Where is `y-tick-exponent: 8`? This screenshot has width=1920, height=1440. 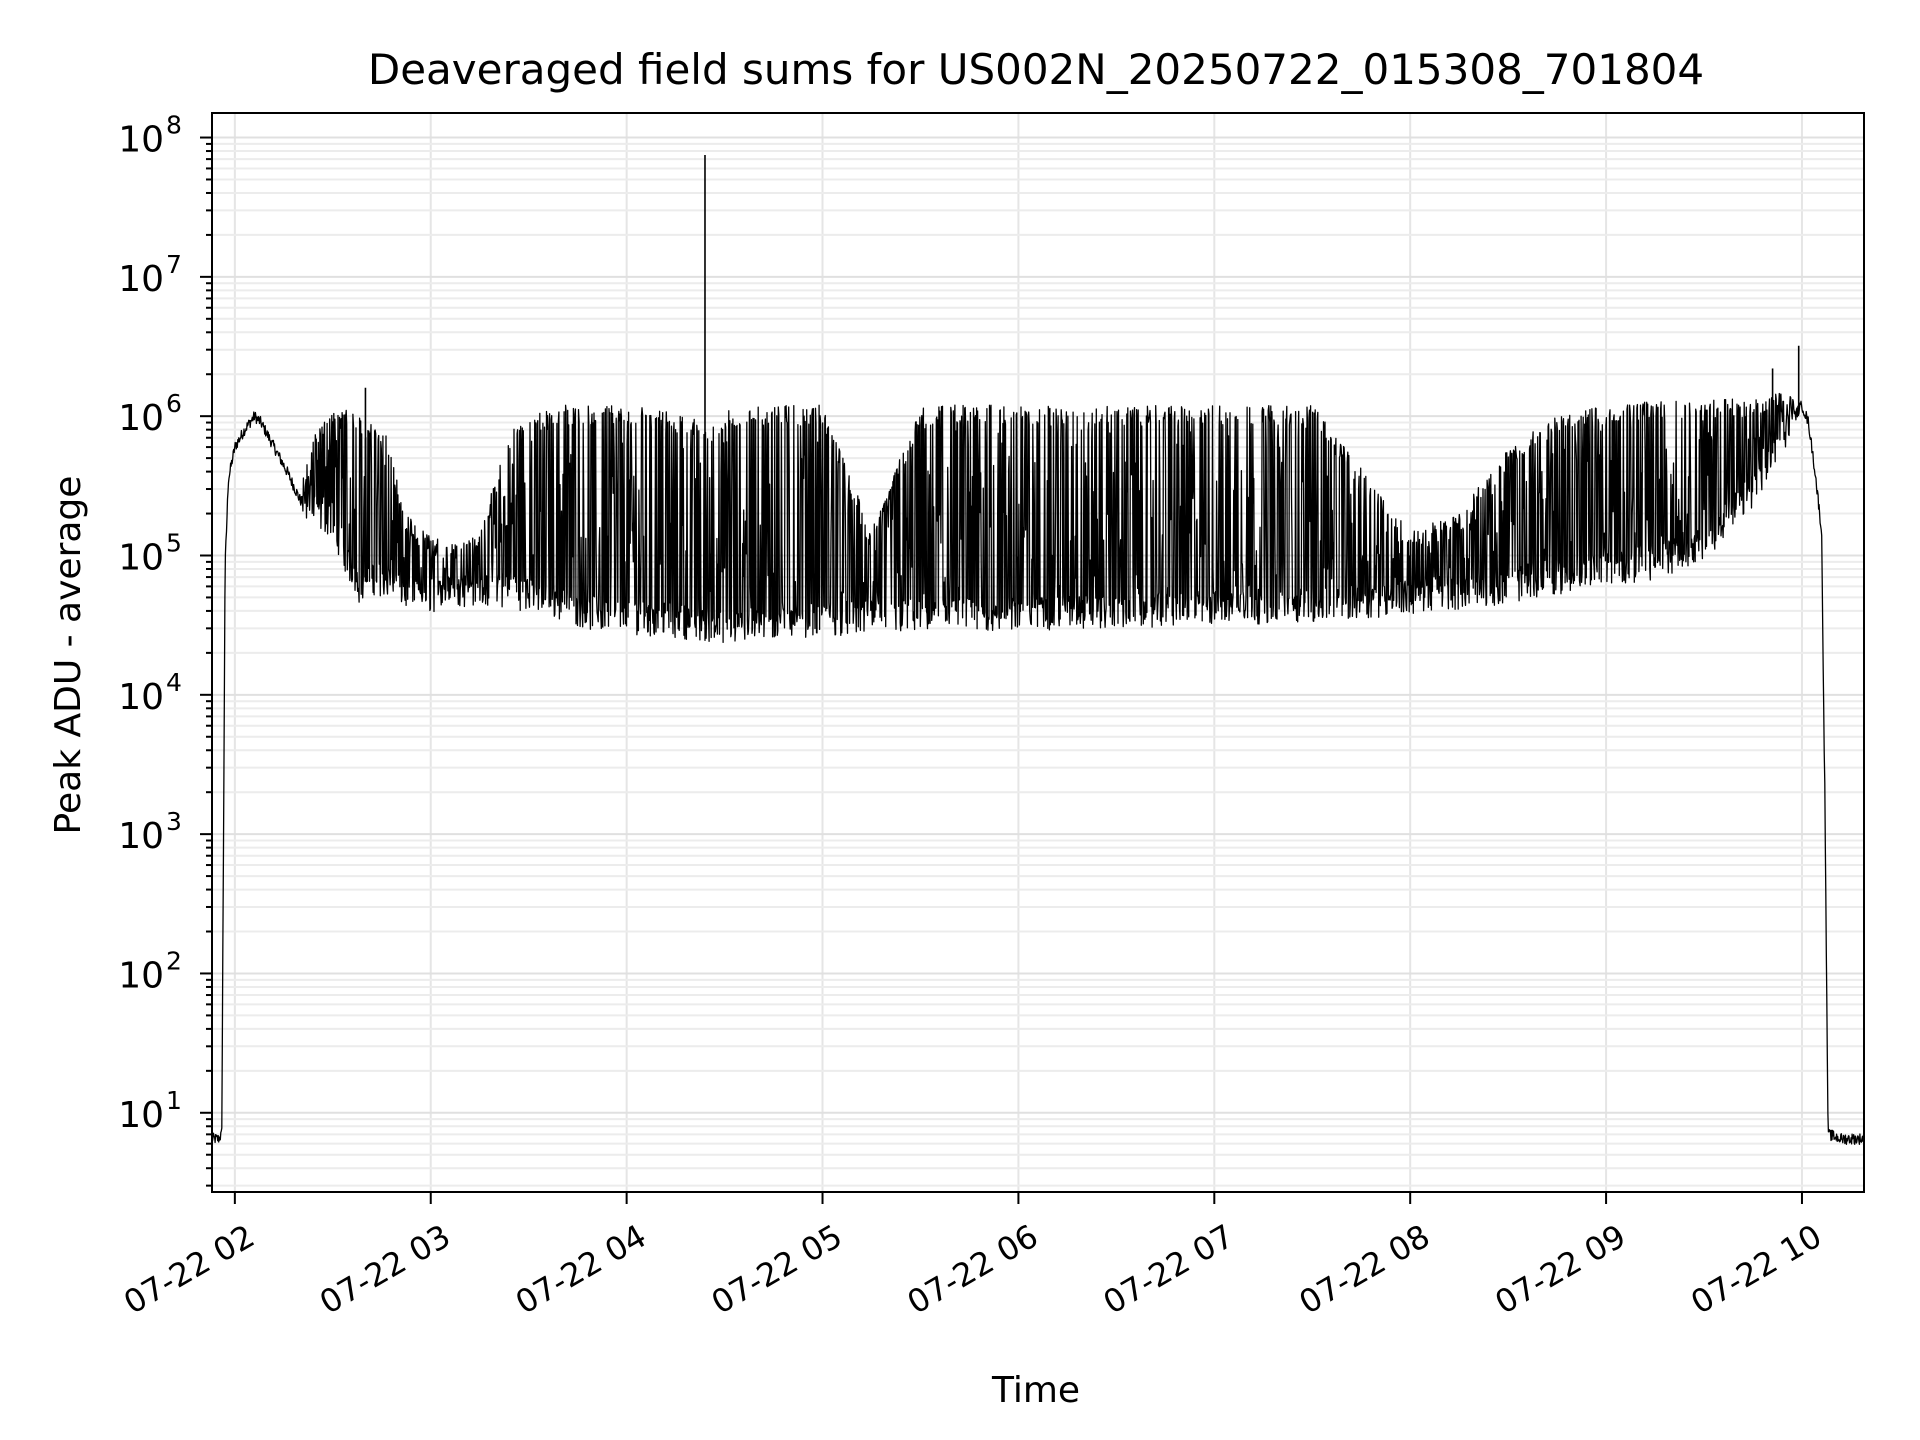 y-tick-exponent: 8 is located at coordinates (174, 125).